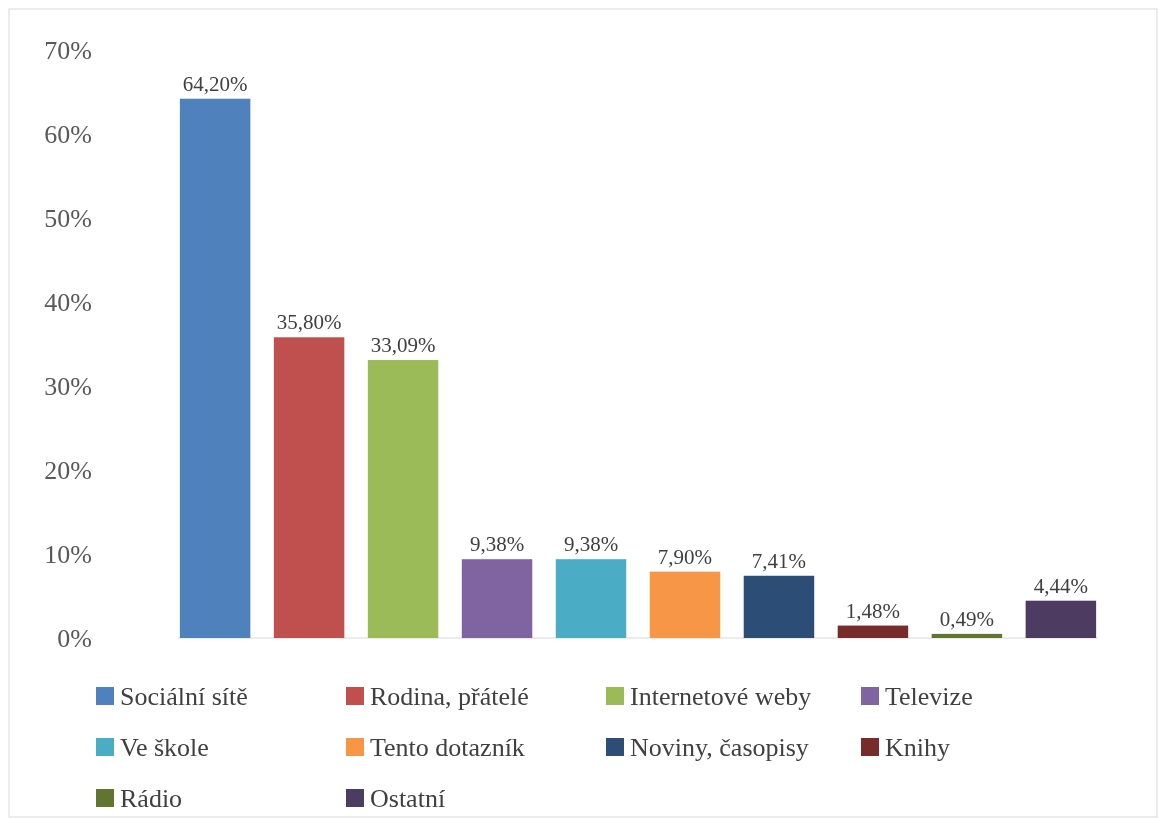  Describe the element at coordinates (917, 747) in the screenshot. I see `legend-label: Knihy` at that location.